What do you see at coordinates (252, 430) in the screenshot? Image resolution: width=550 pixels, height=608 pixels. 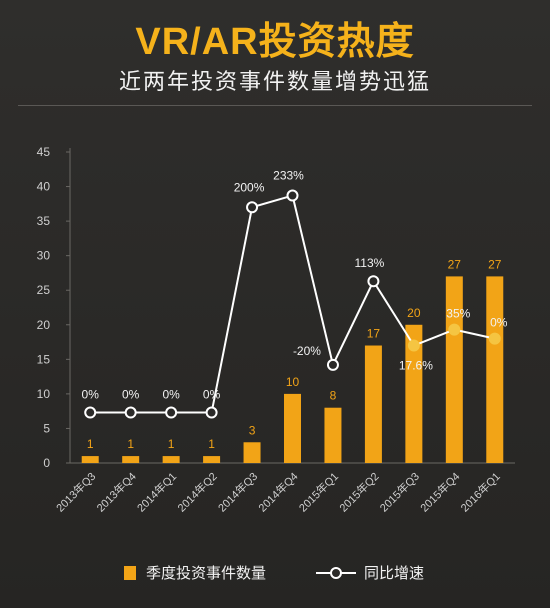 I see `bar-value-label: 3` at bounding box center [252, 430].